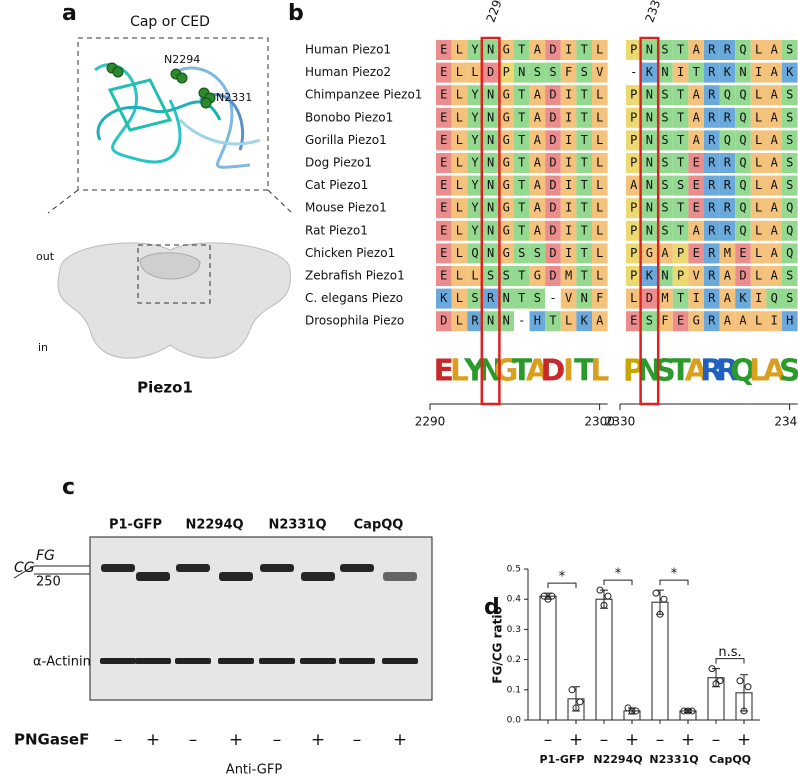  Describe the element at coordinates (617, 759) in the screenshot. I see `group-label: N2294Q` at that location.